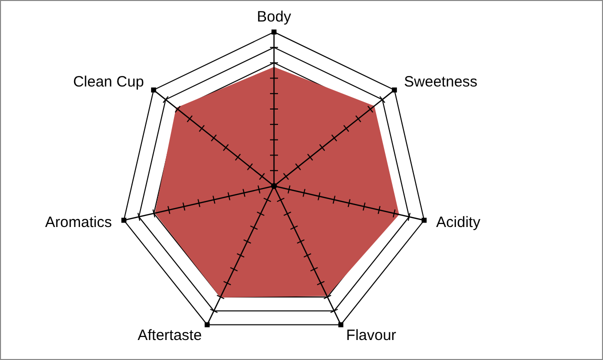  Describe the element at coordinates (78, 222) in the screenshot. I see `spoke-label: Aromatics` at that location.